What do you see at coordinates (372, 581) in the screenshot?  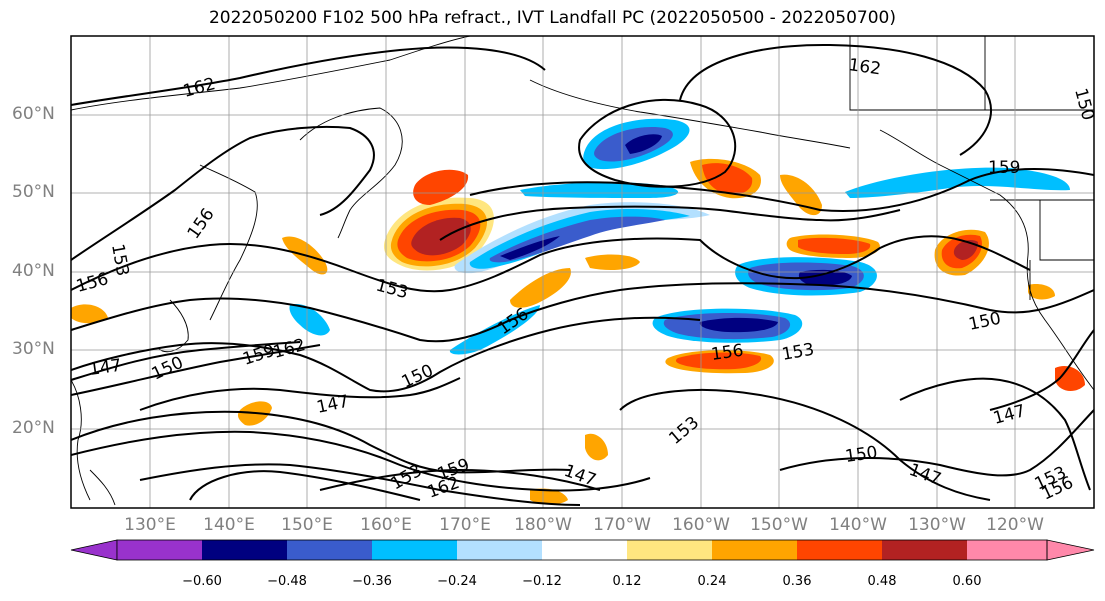 I see `colorbar-tick-label: −0.36` at bounding box center [372, 581].